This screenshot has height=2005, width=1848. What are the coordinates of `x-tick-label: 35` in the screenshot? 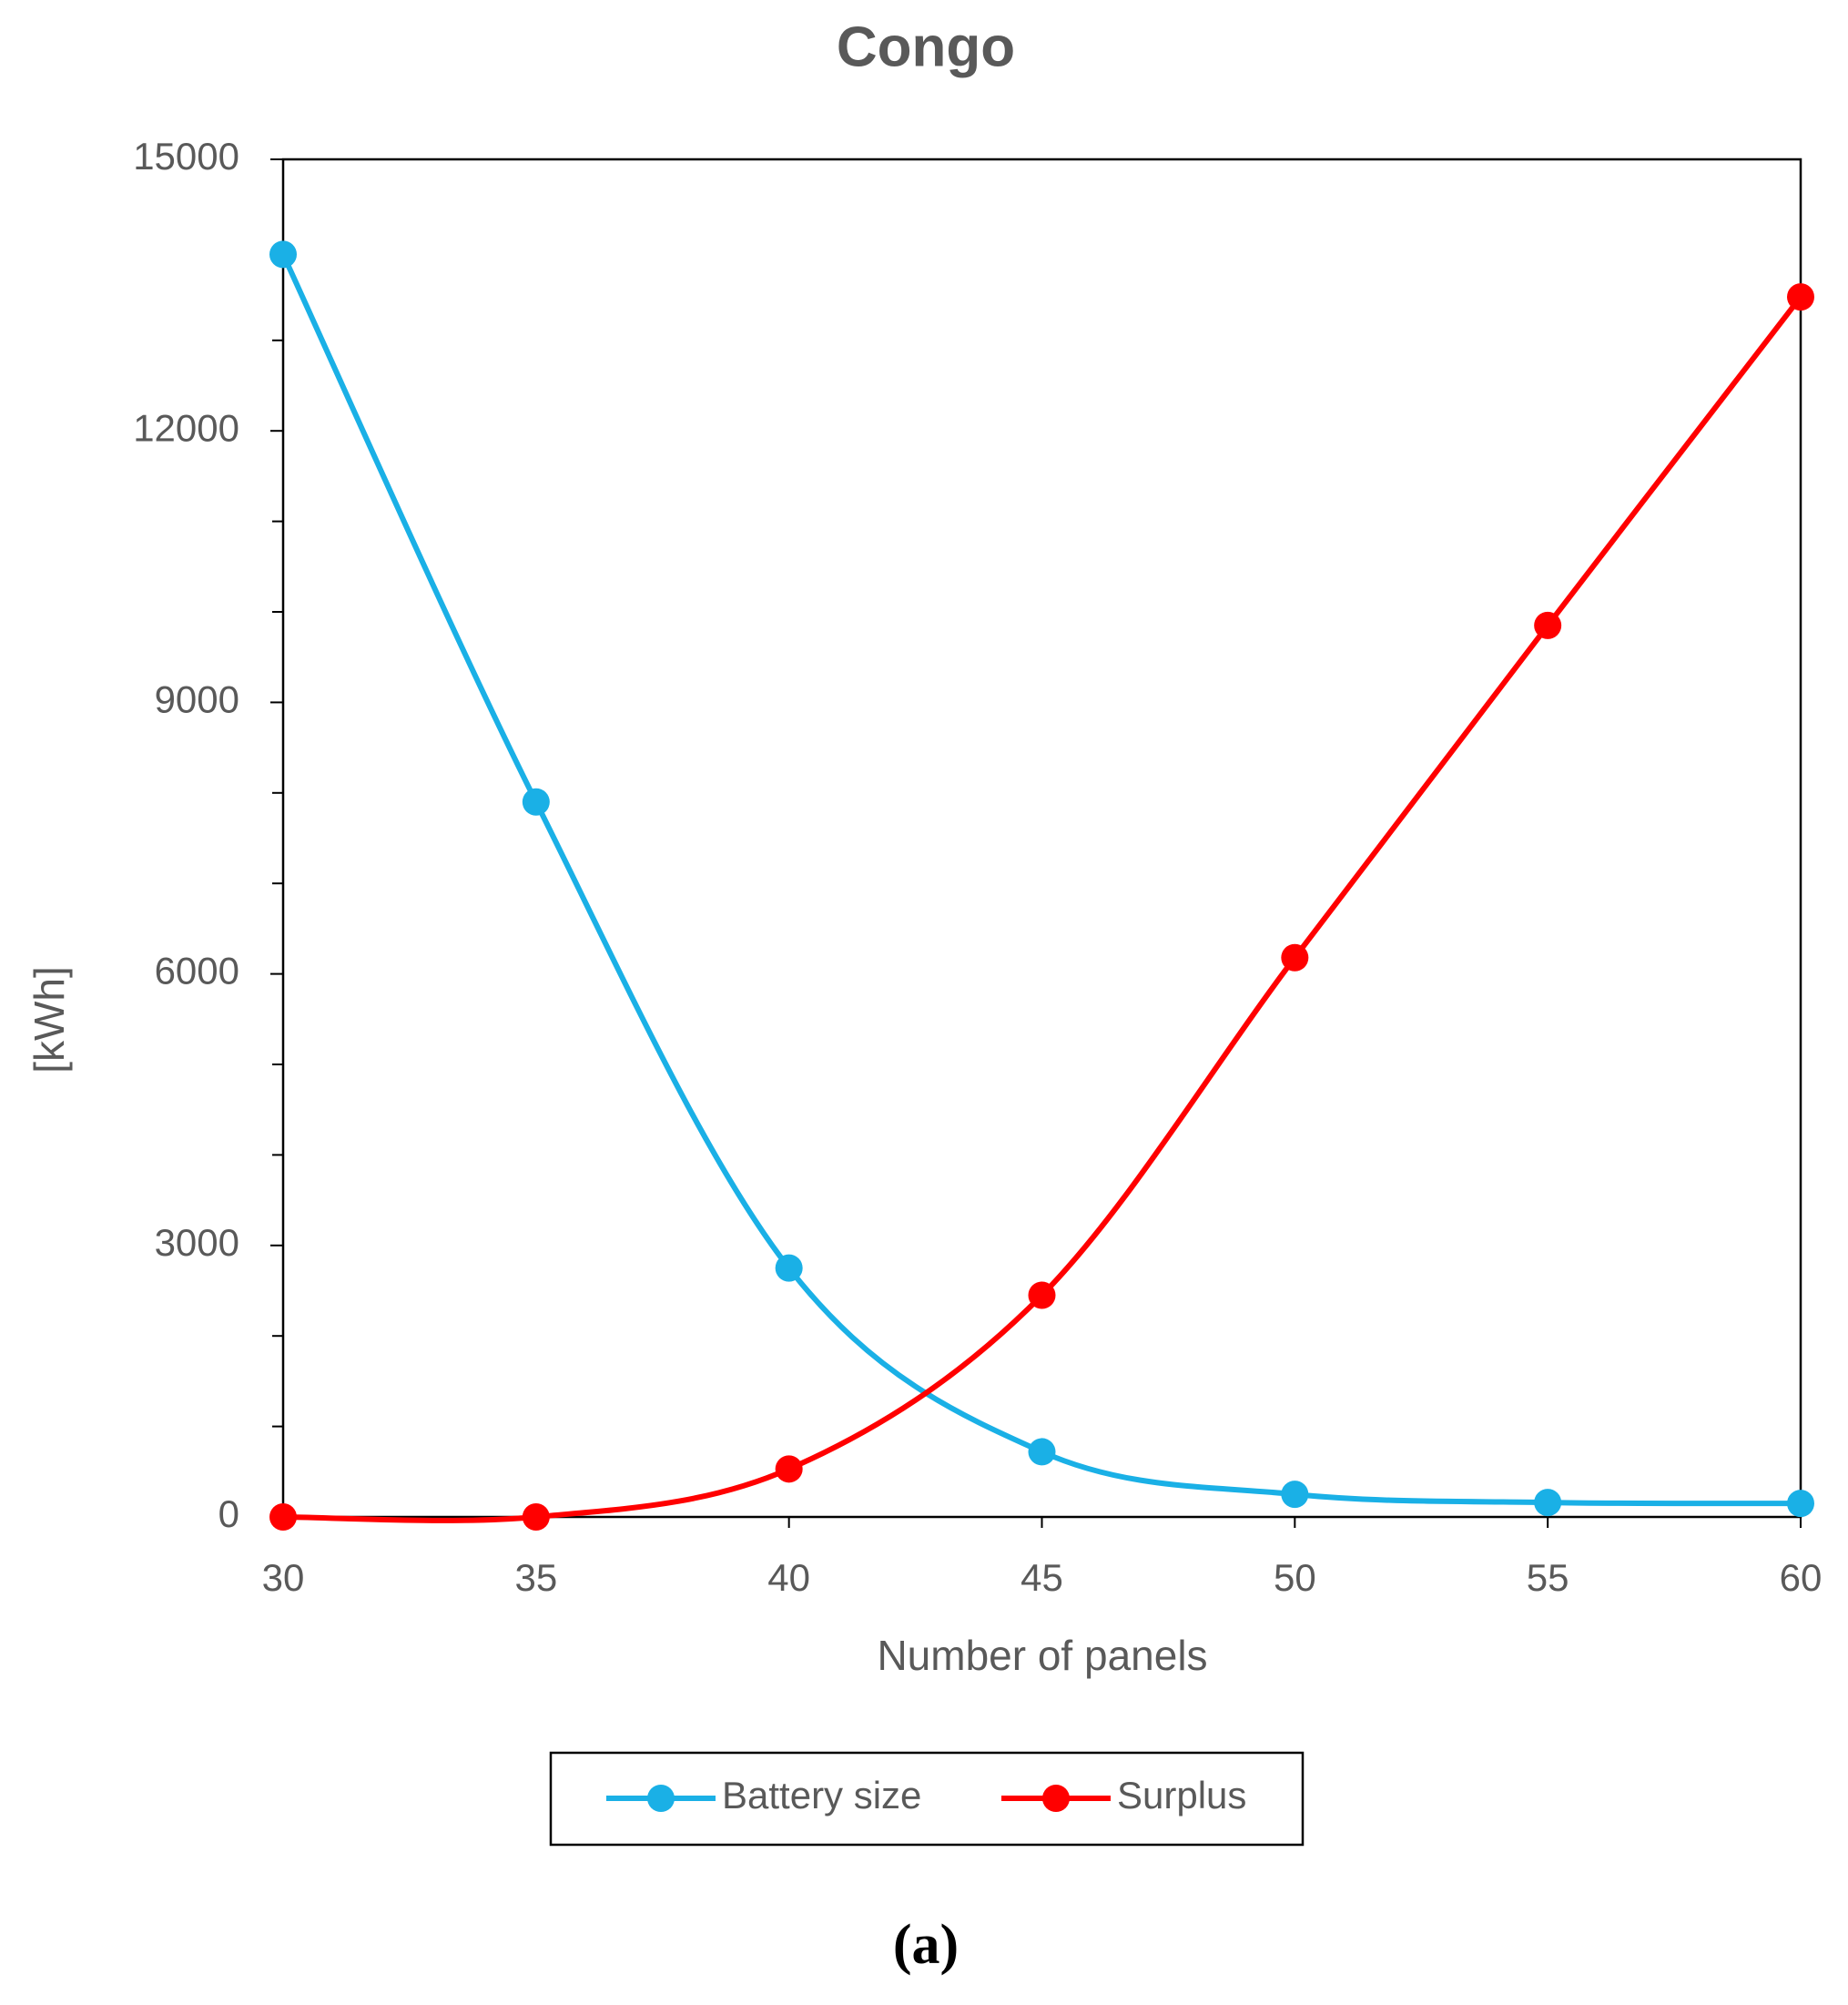 It's located at (535, 1577).